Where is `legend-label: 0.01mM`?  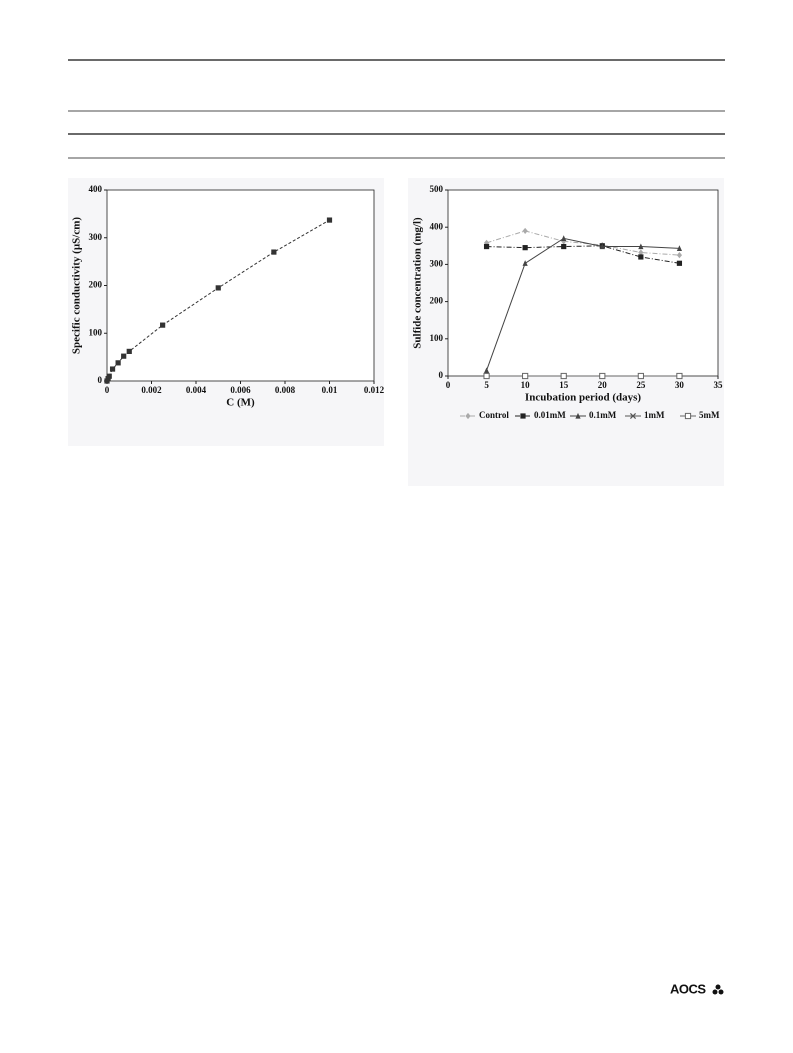 legend-label: 0.01mM is located at coordinates (550, 415).